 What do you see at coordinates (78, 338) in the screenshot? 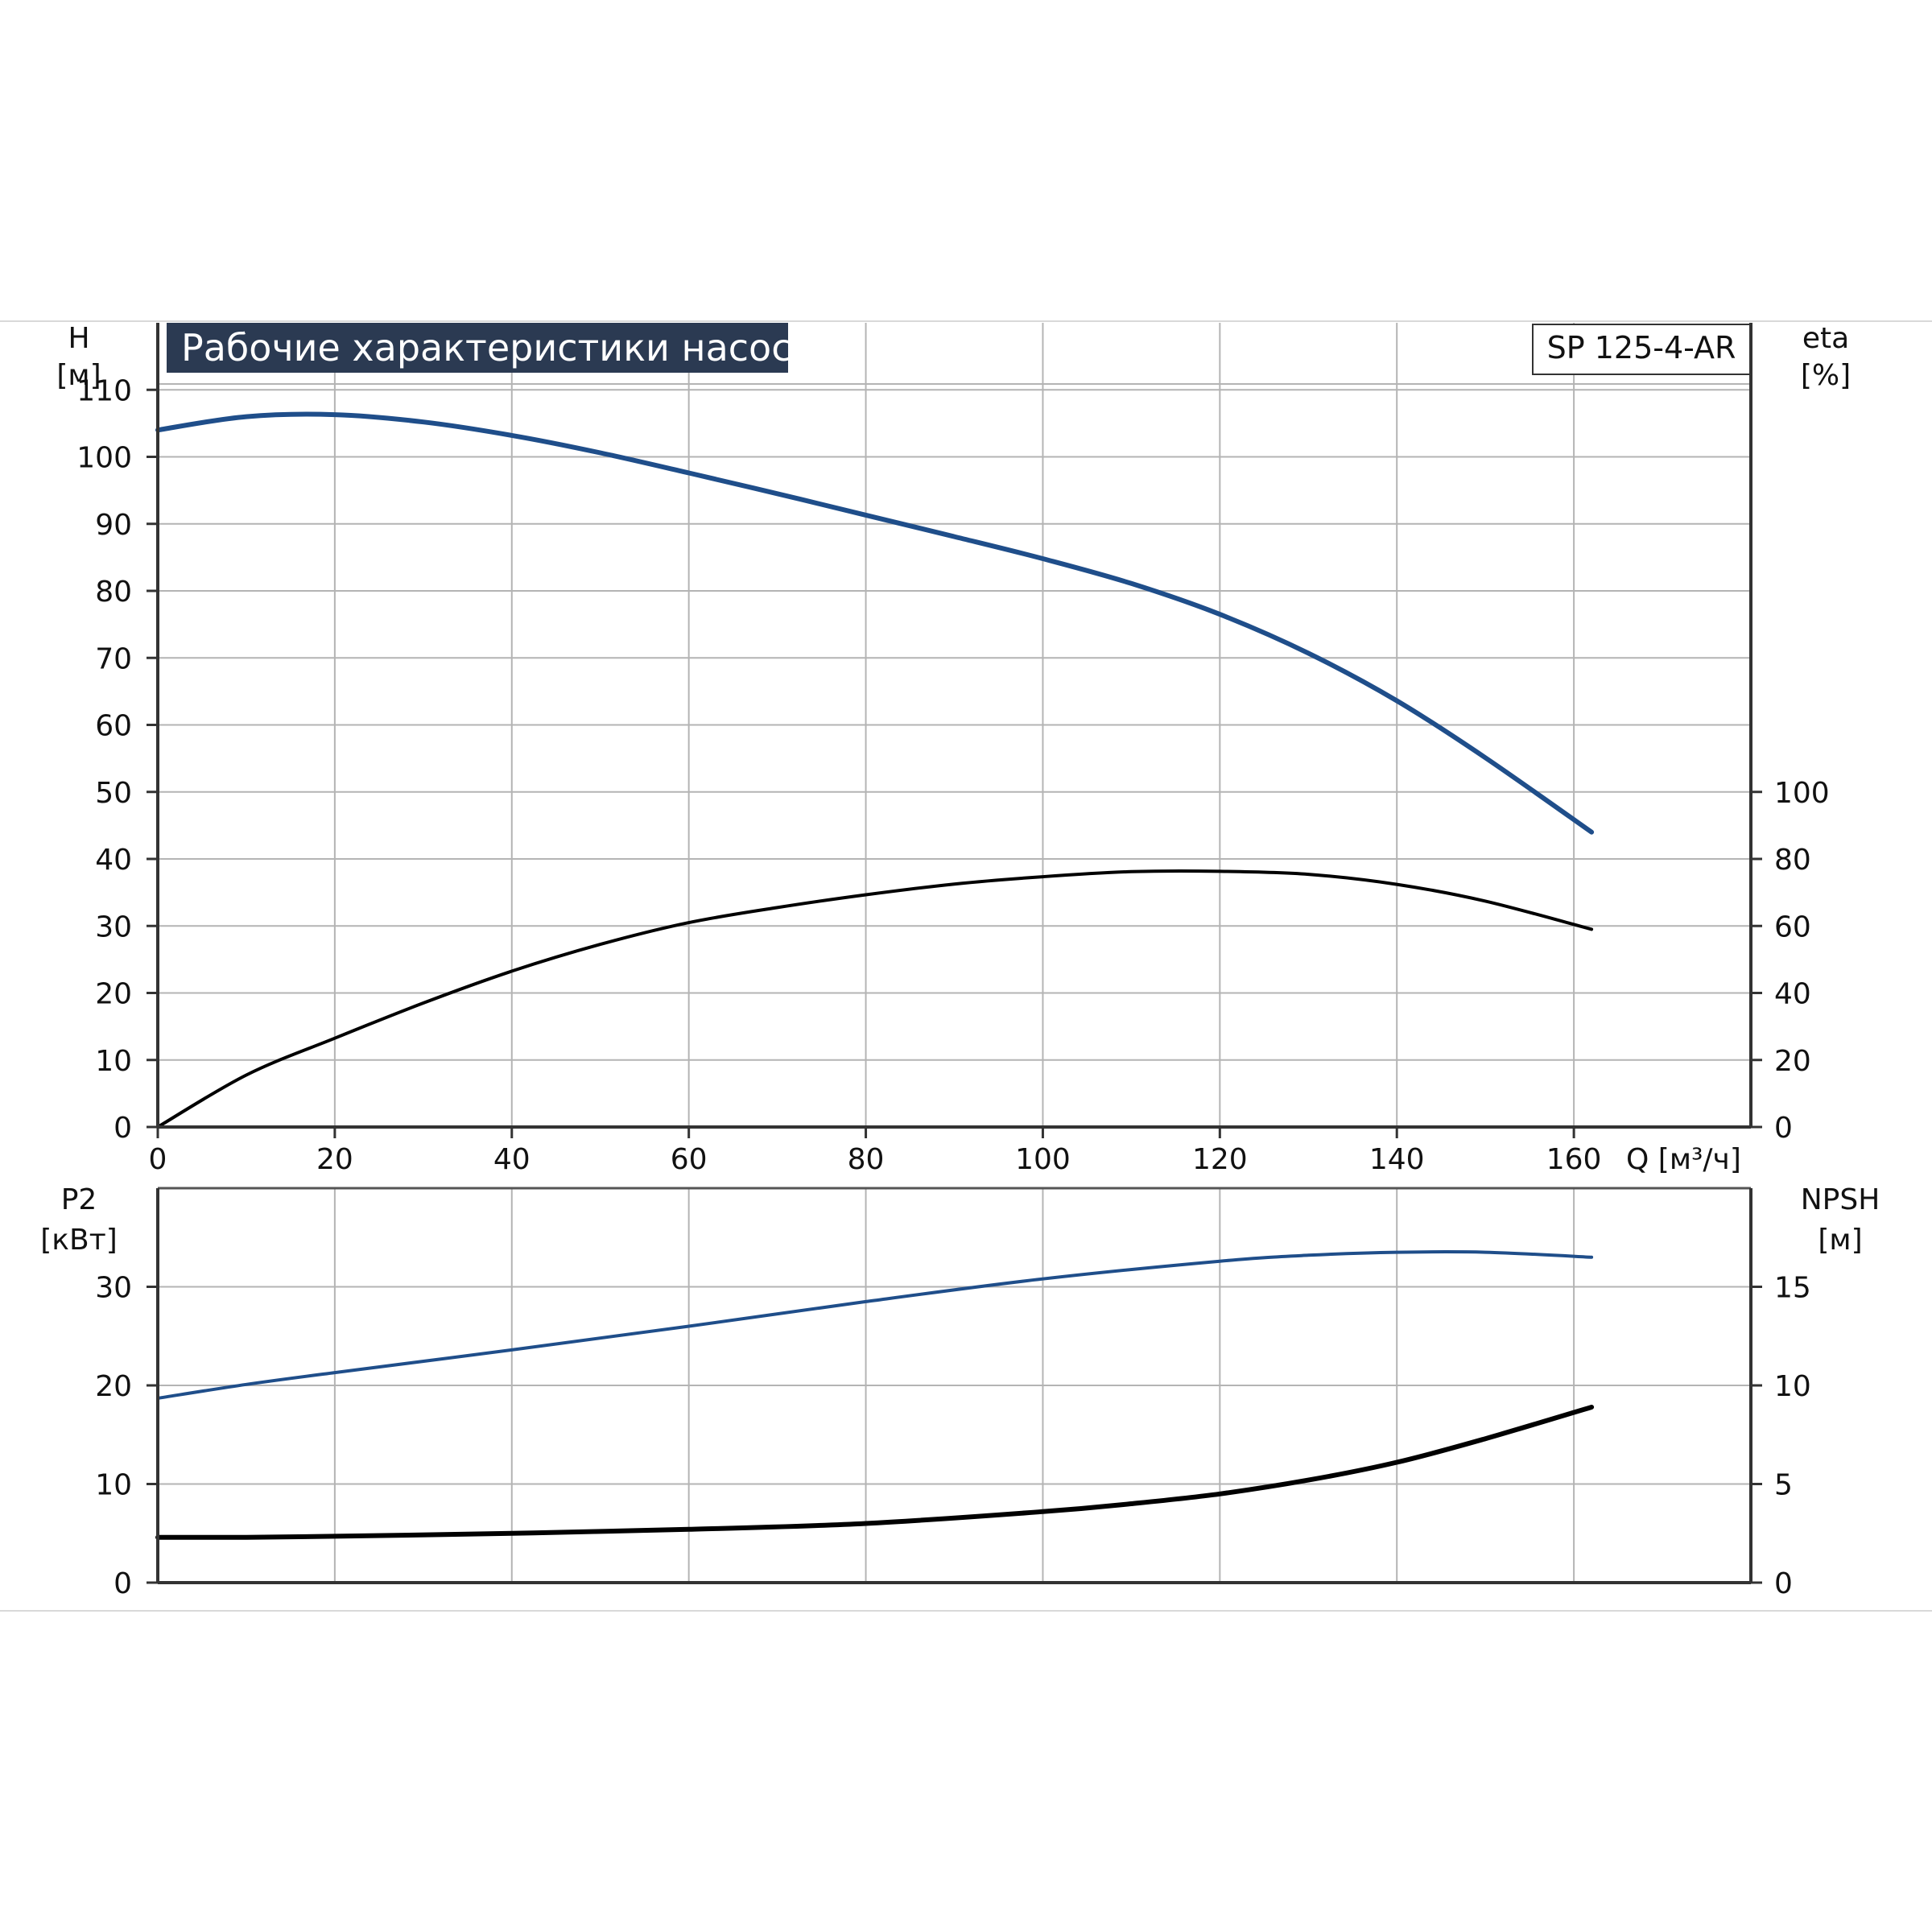
I see `left-axis-label-h: H` at bounding box center [78, 338].